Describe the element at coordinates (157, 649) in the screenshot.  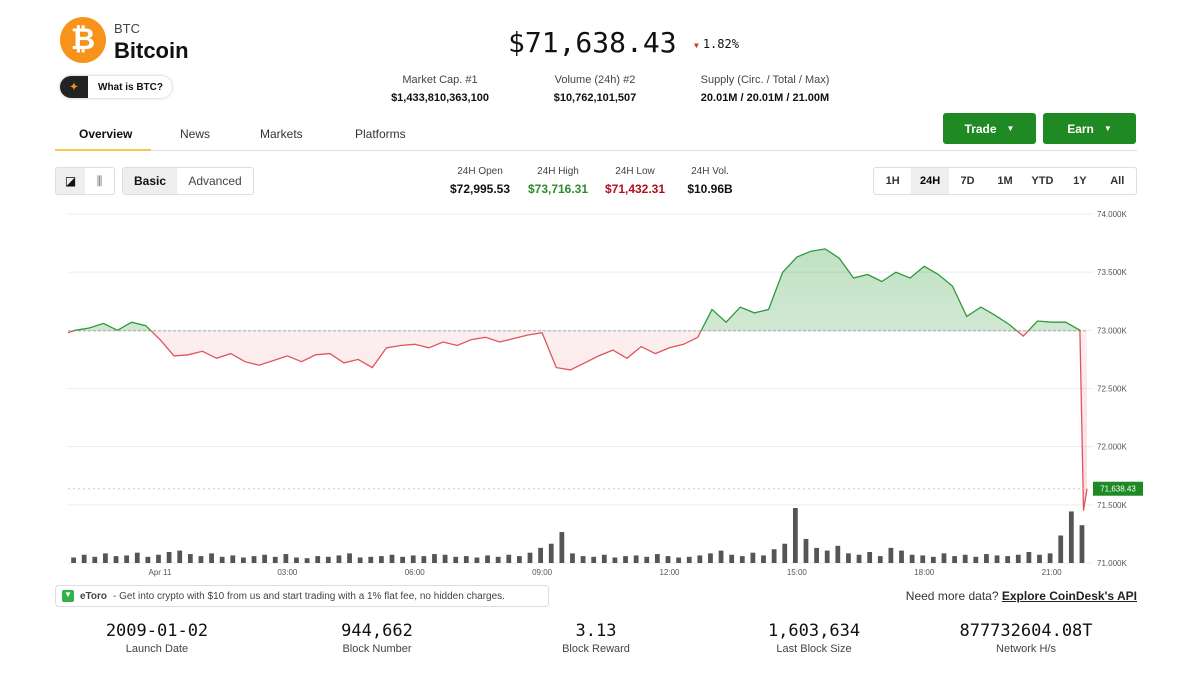
I see `stat-label: Launch Date` at that location.